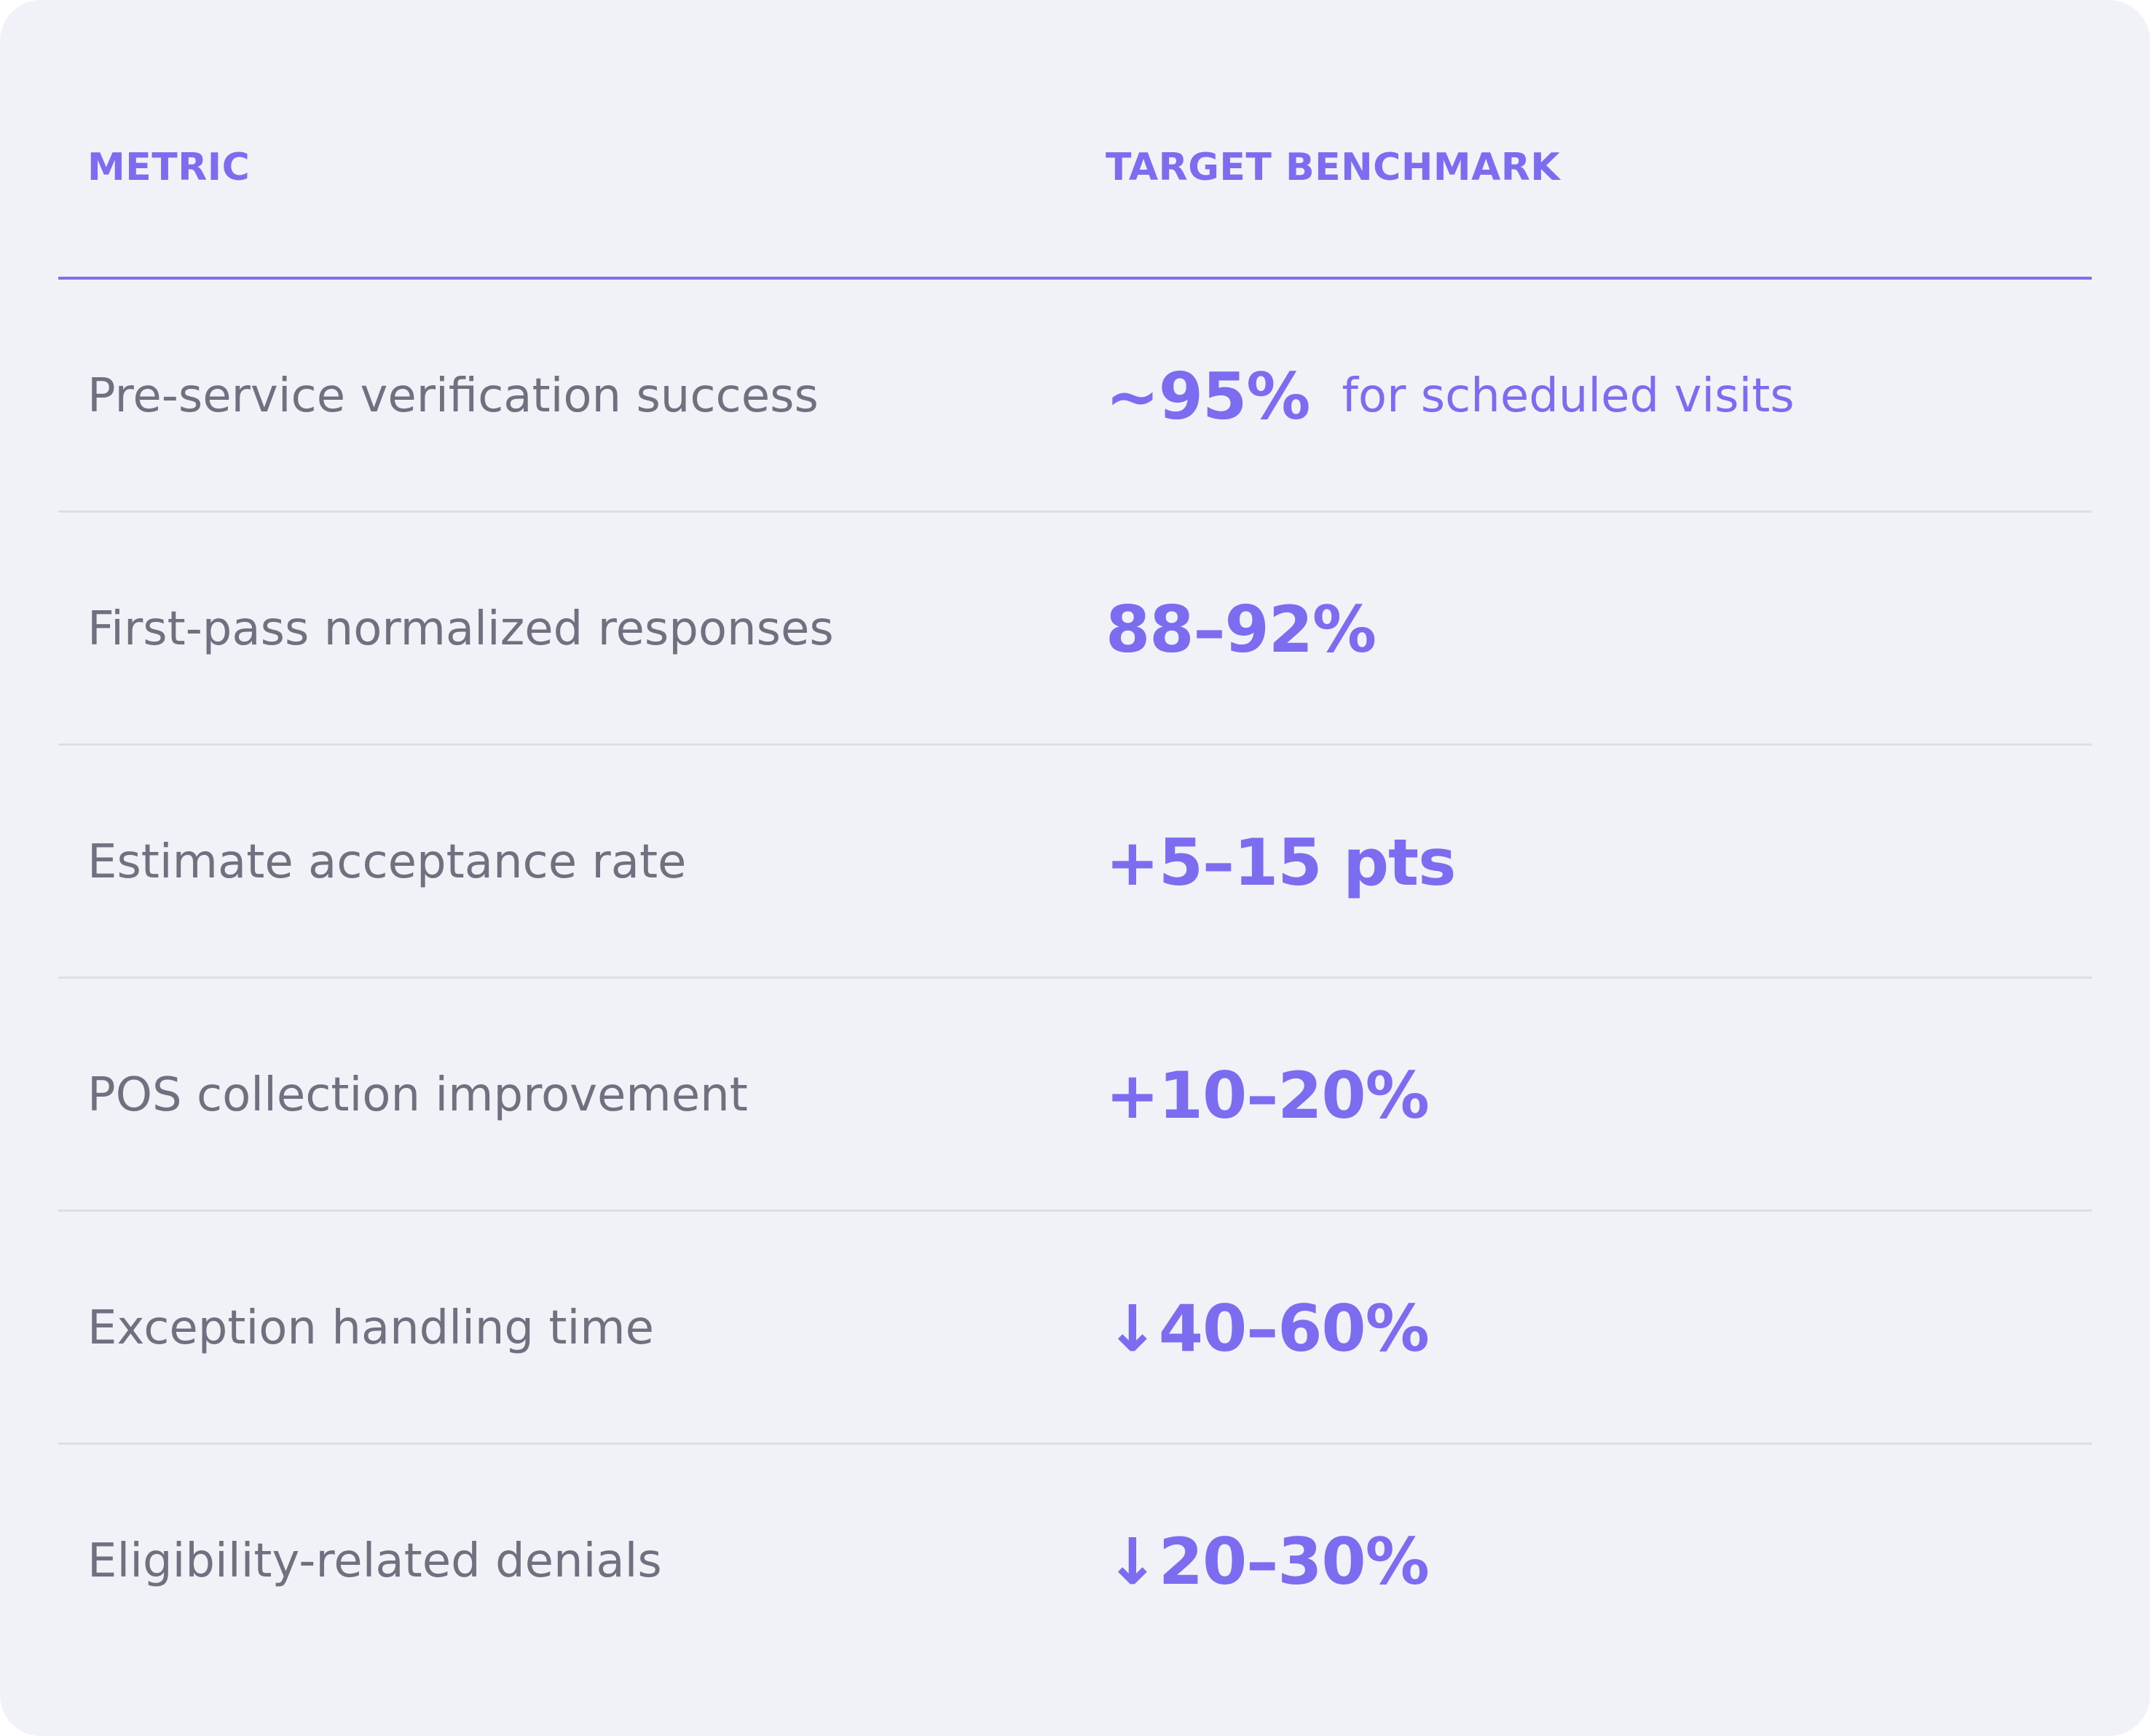  I want to click on target-cell: ↓20–30%, so click(1268, 1562).